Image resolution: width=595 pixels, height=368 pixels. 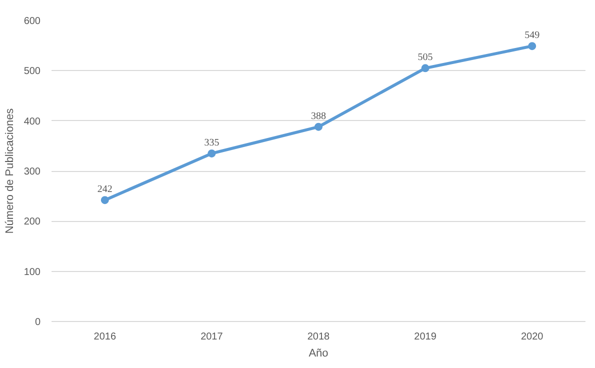 I want to click on x-tick-label: 2016, so click(x=105, y=337).